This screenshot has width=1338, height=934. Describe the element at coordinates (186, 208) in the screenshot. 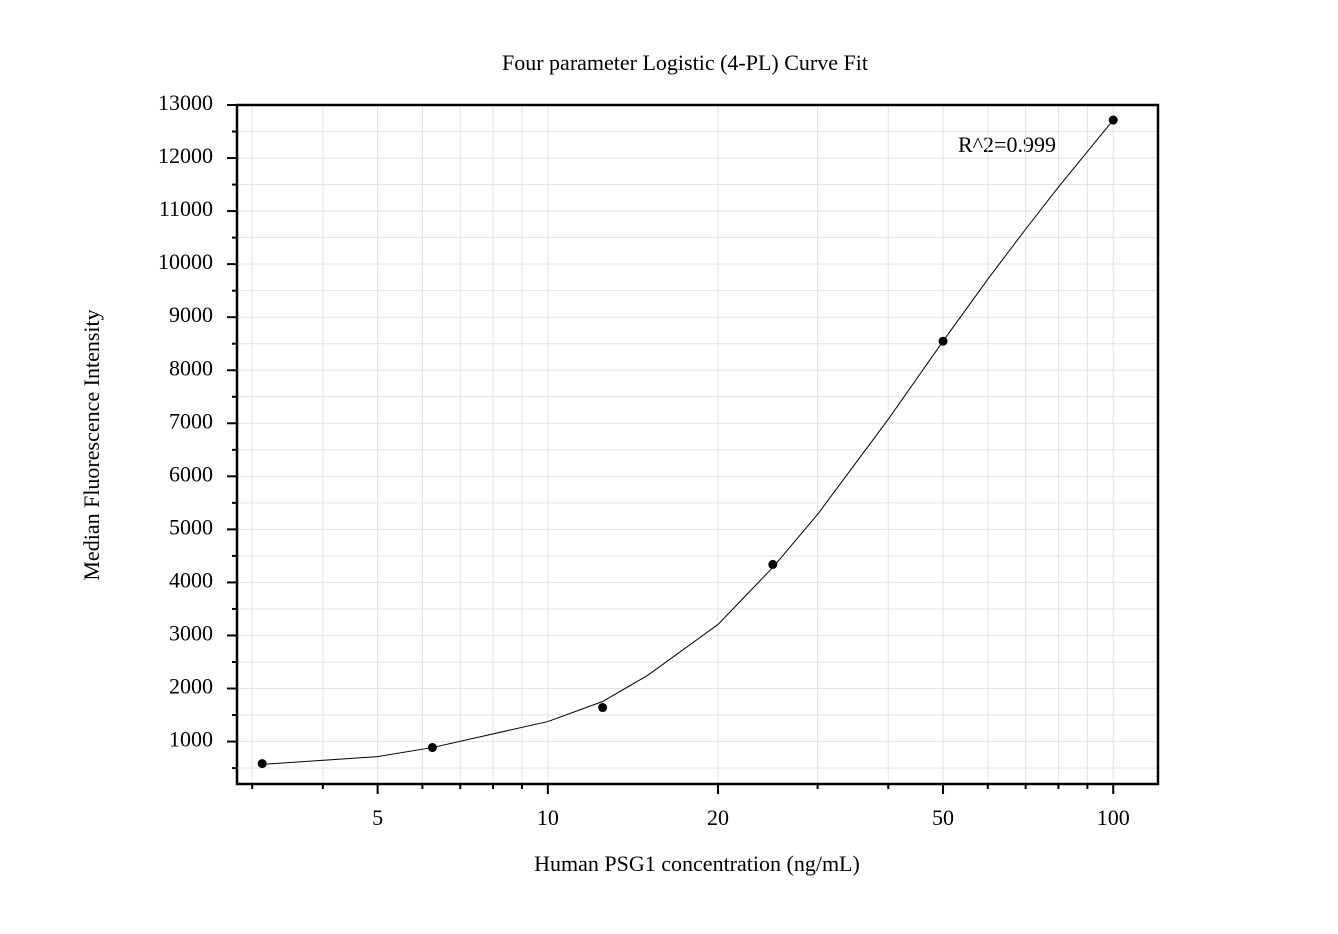

I see `y-tick-label: 11000` at that location.